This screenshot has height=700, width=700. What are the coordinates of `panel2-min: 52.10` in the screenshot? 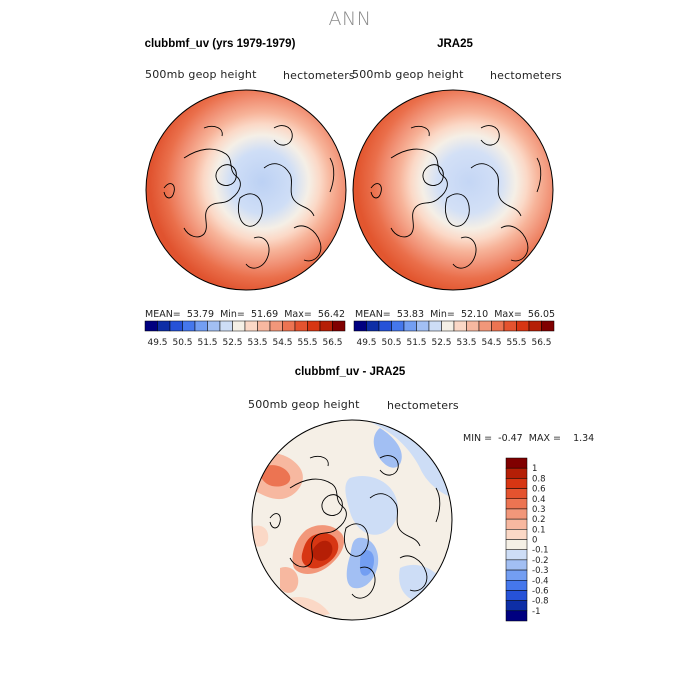 It's located at (474, 314).